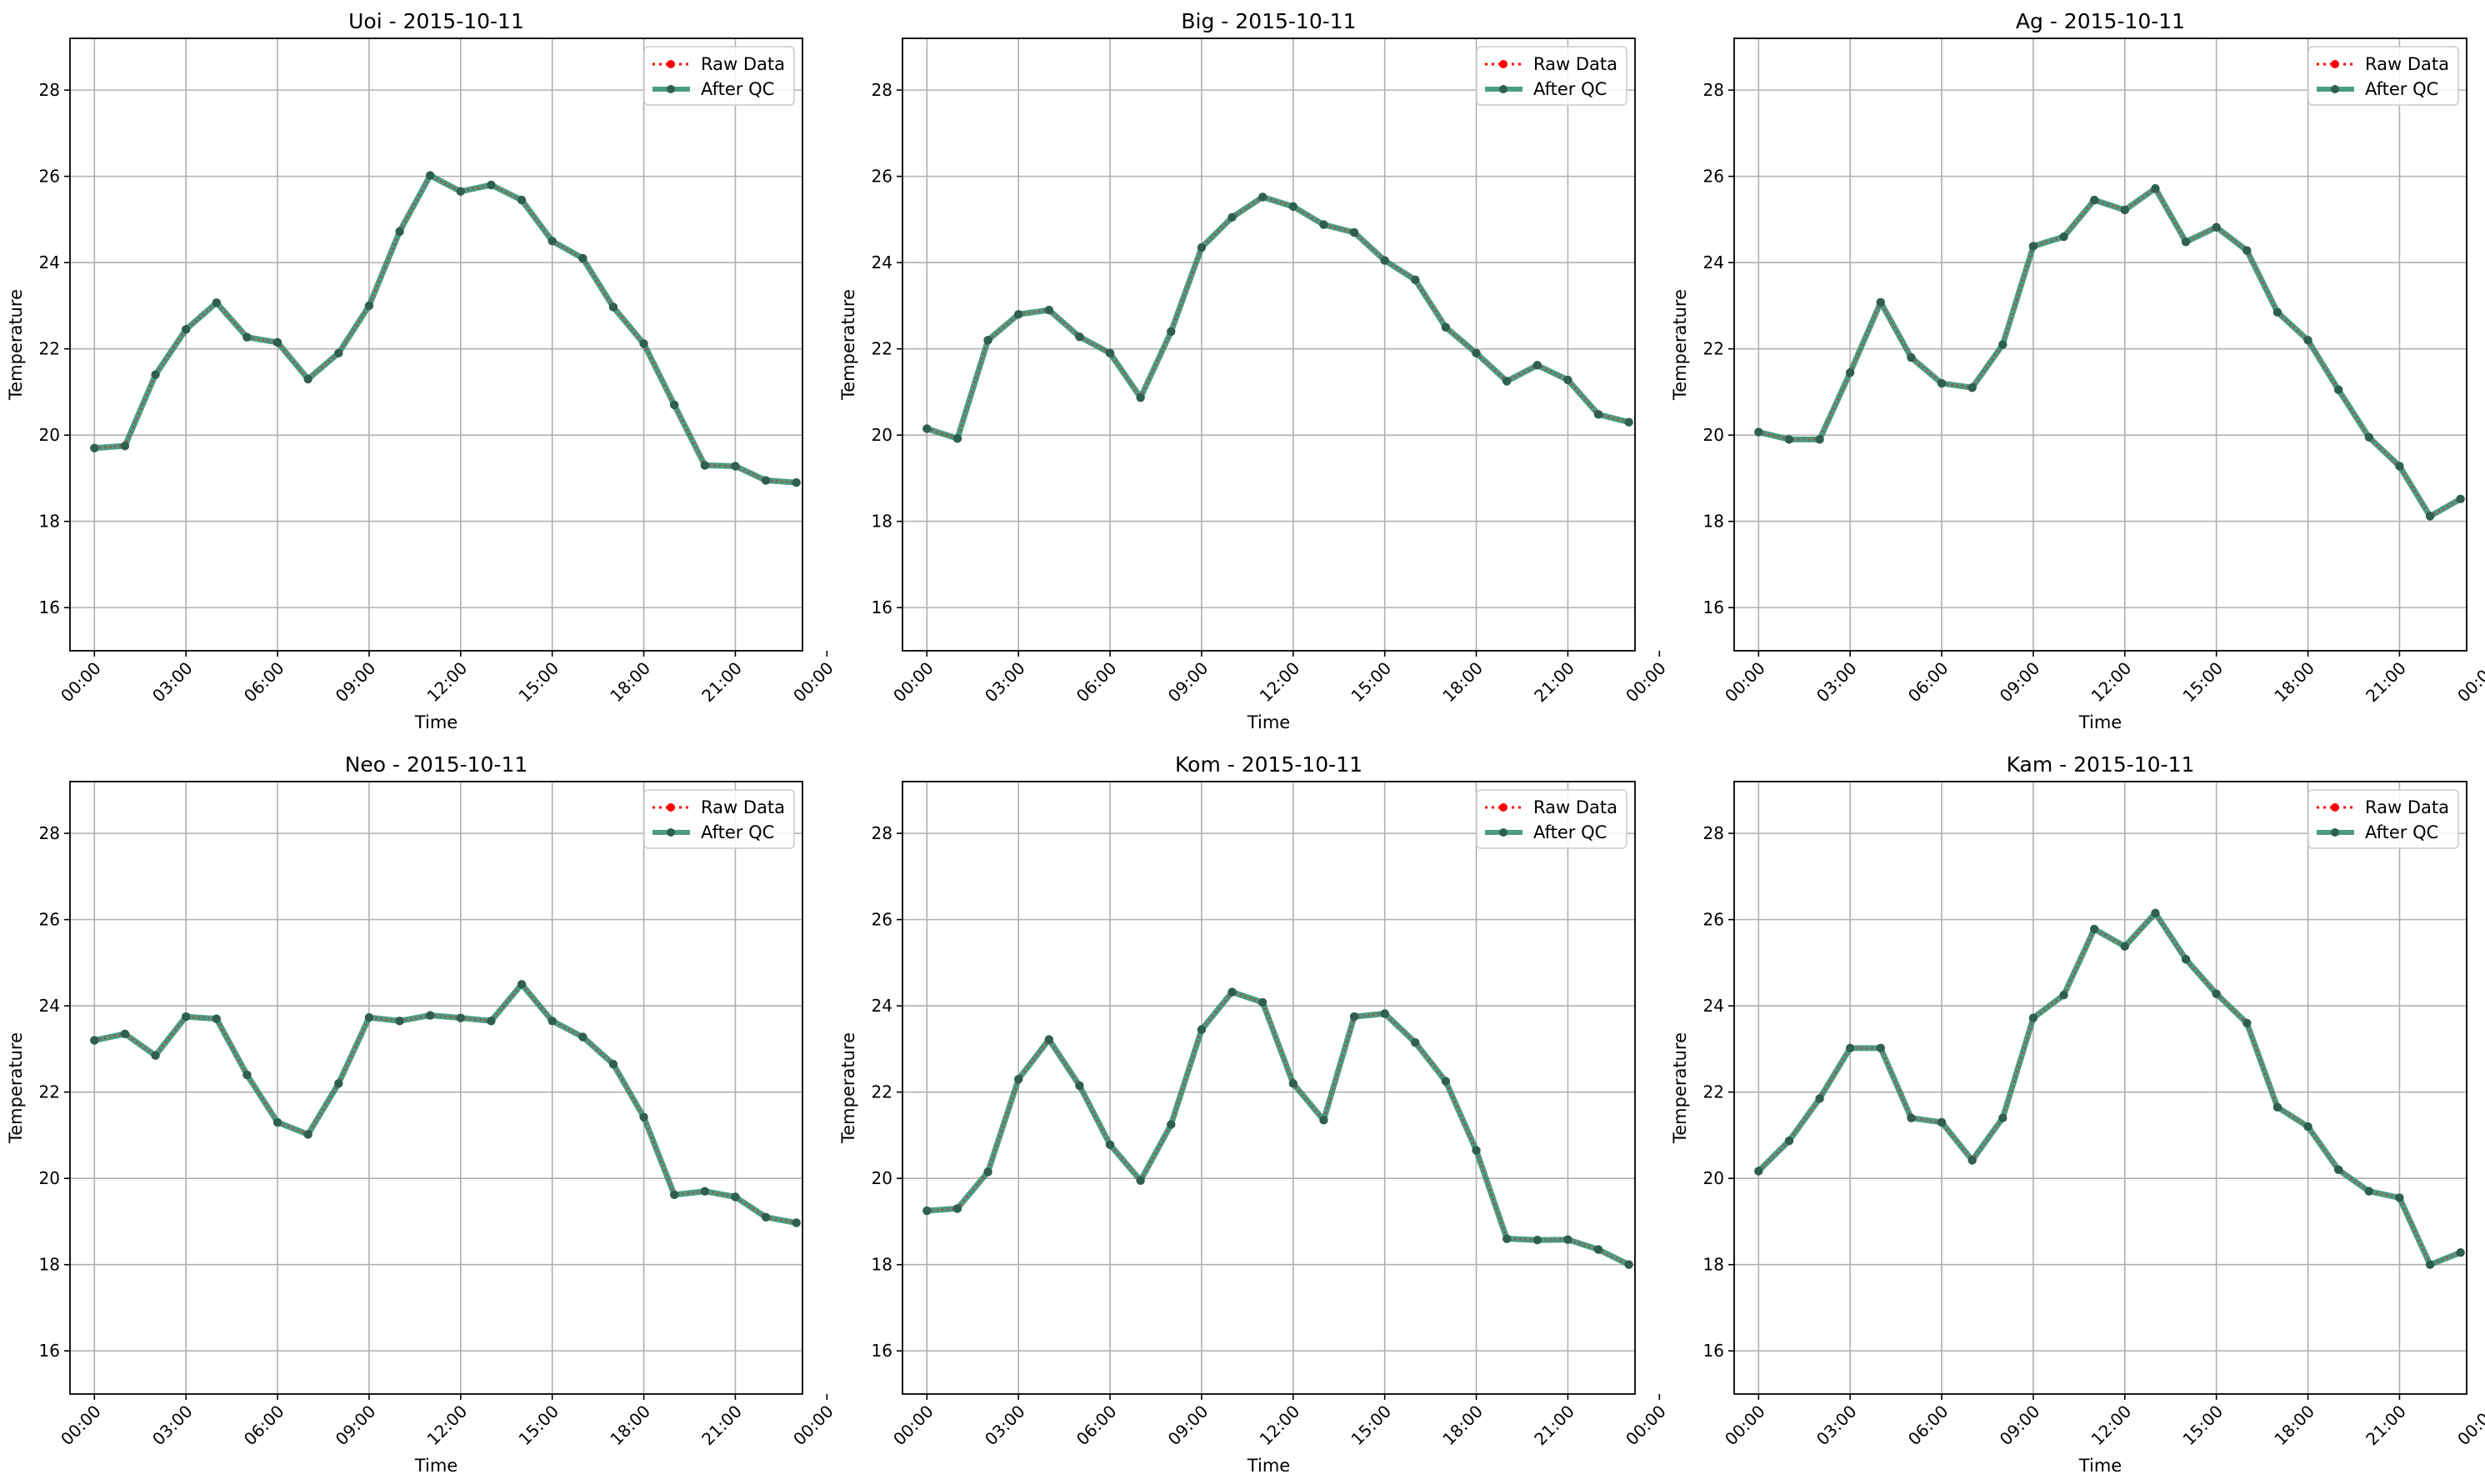 The height and width of the screenshot is (1484, 2485). I want to click on series-raw-data-line, so click(1277, 318).